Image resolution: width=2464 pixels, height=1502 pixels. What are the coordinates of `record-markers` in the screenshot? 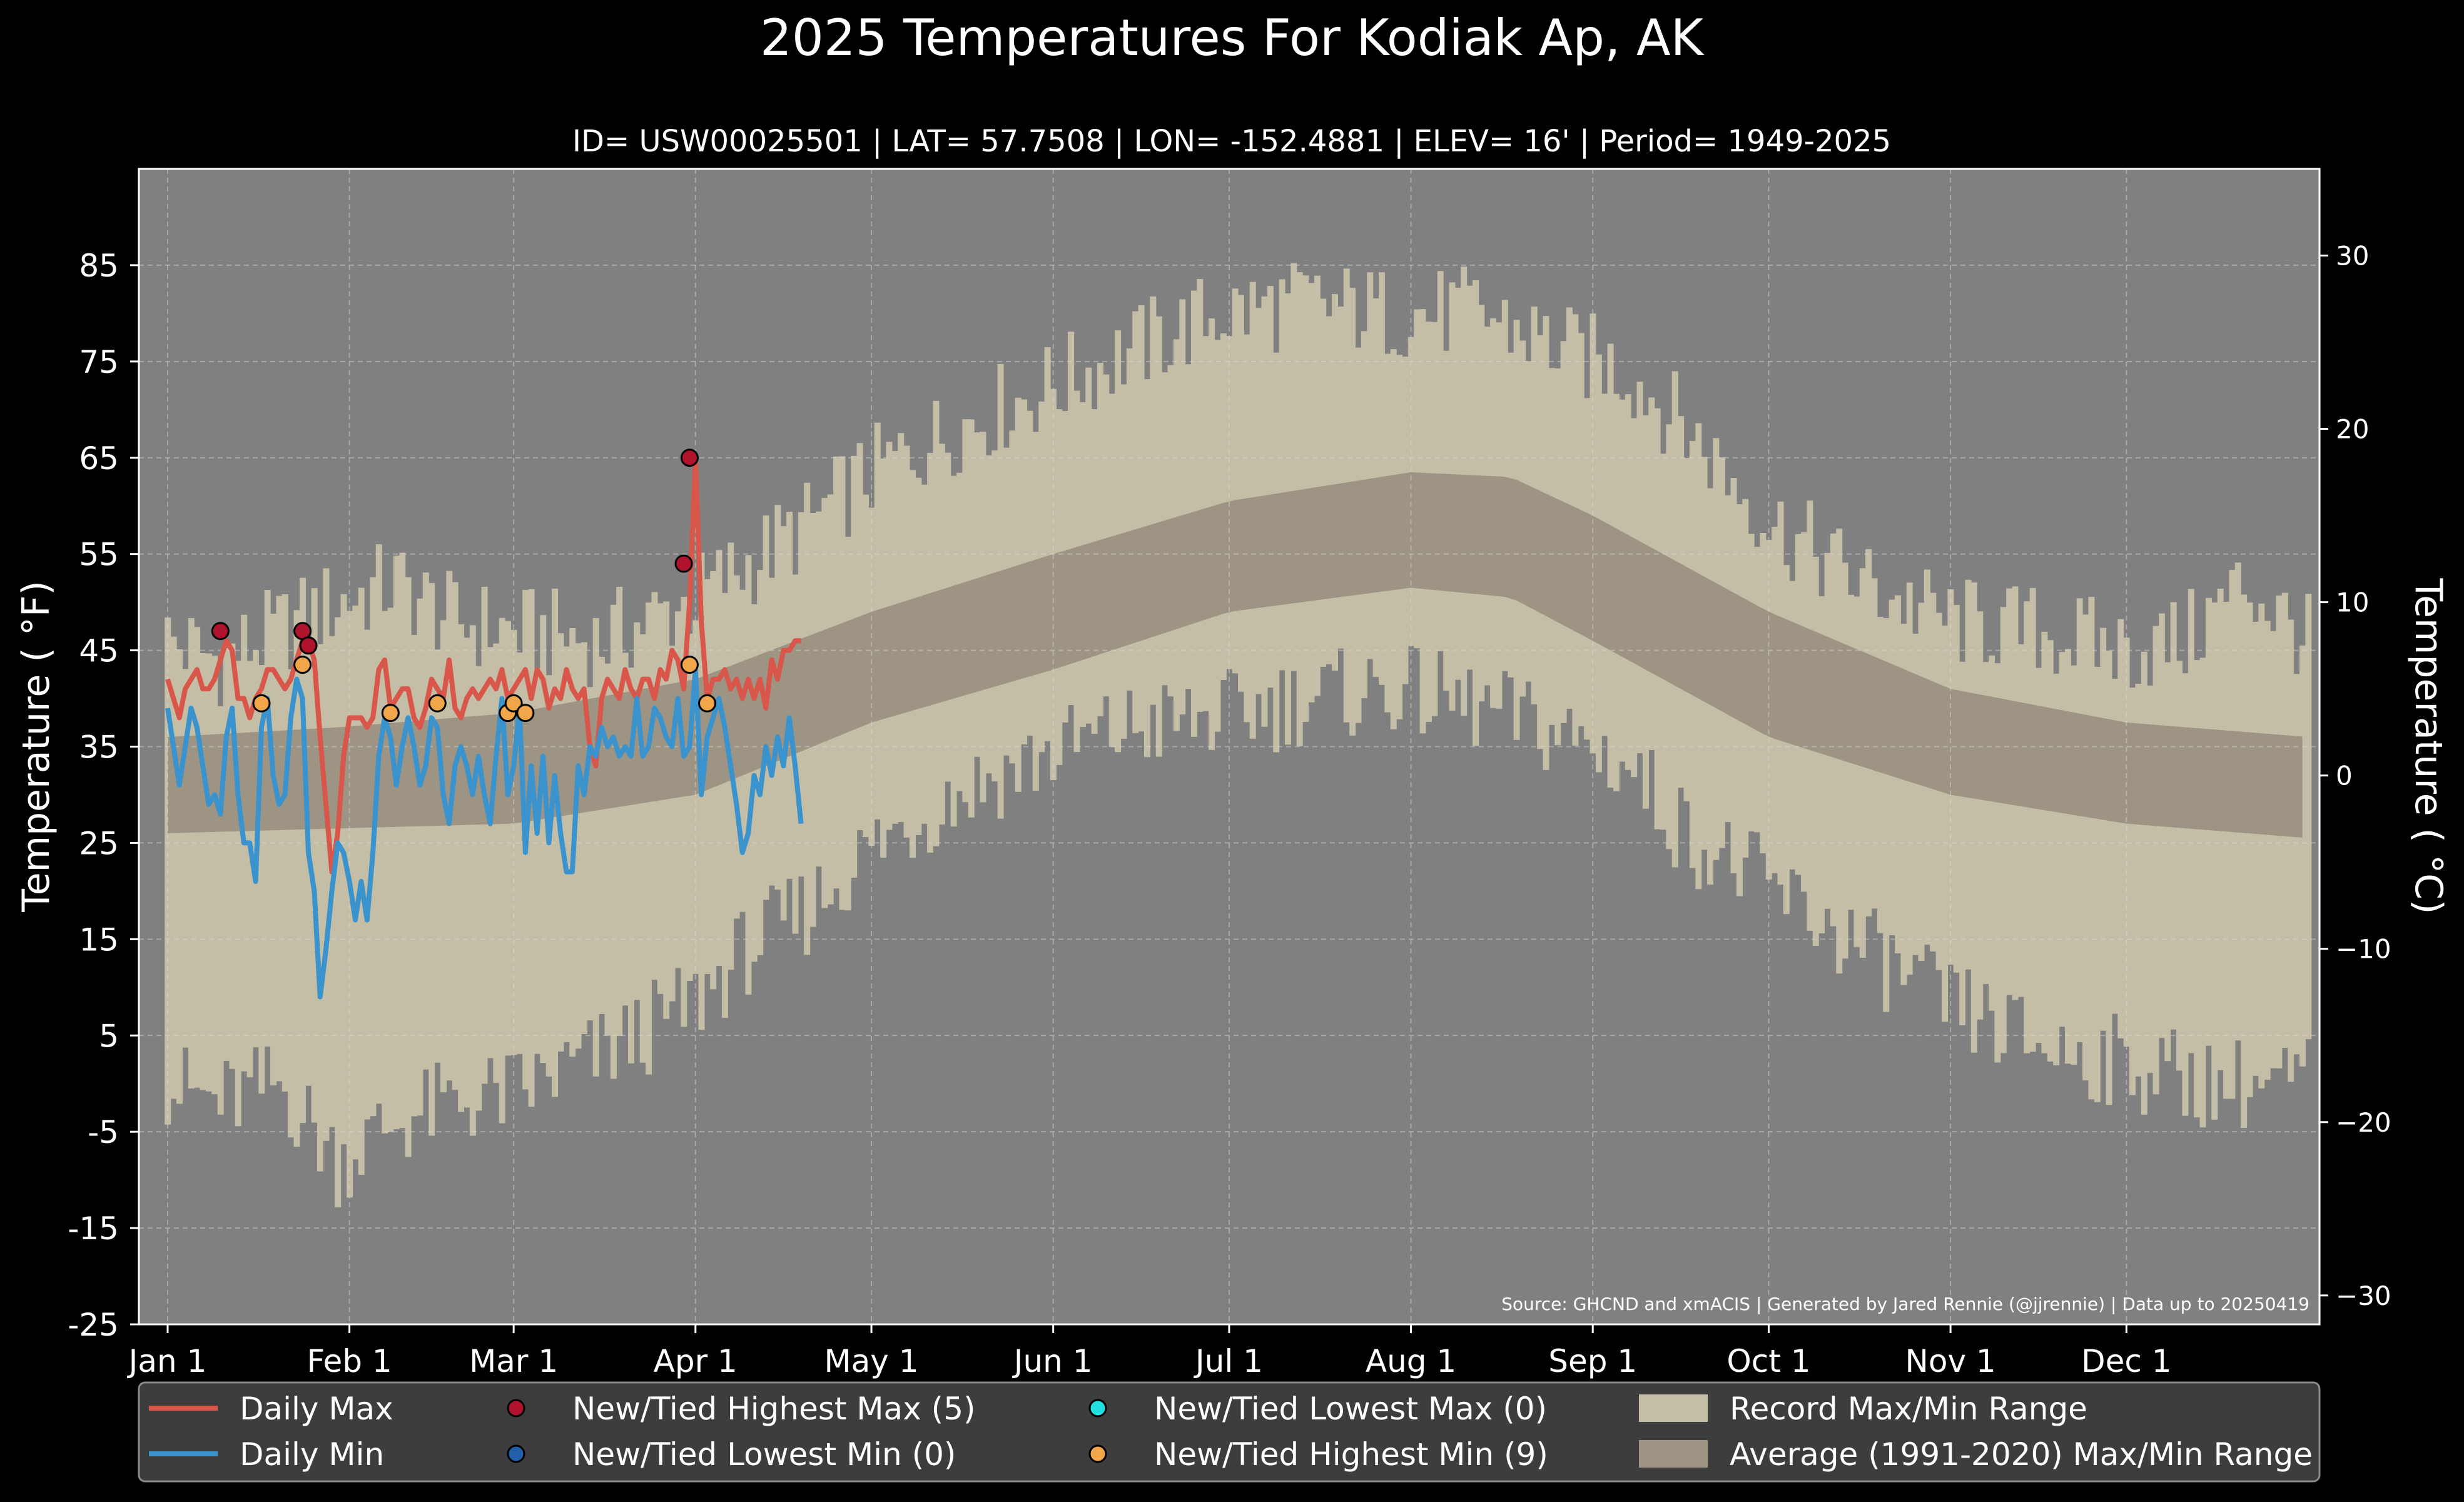 It's located at (464, 586).